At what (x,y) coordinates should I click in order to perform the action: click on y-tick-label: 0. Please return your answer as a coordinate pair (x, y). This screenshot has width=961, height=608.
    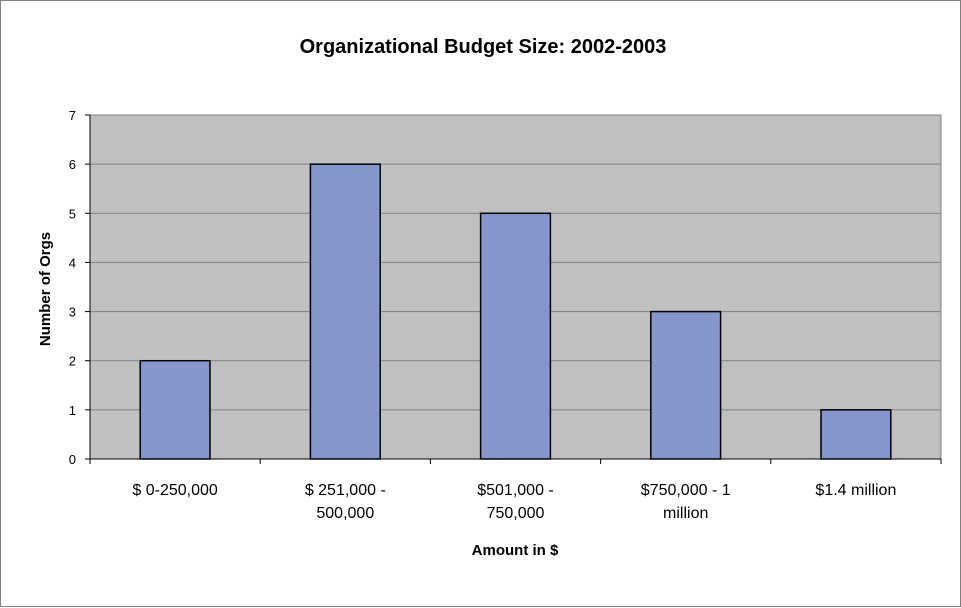
    Looking at the image, I should click on (72, 459).